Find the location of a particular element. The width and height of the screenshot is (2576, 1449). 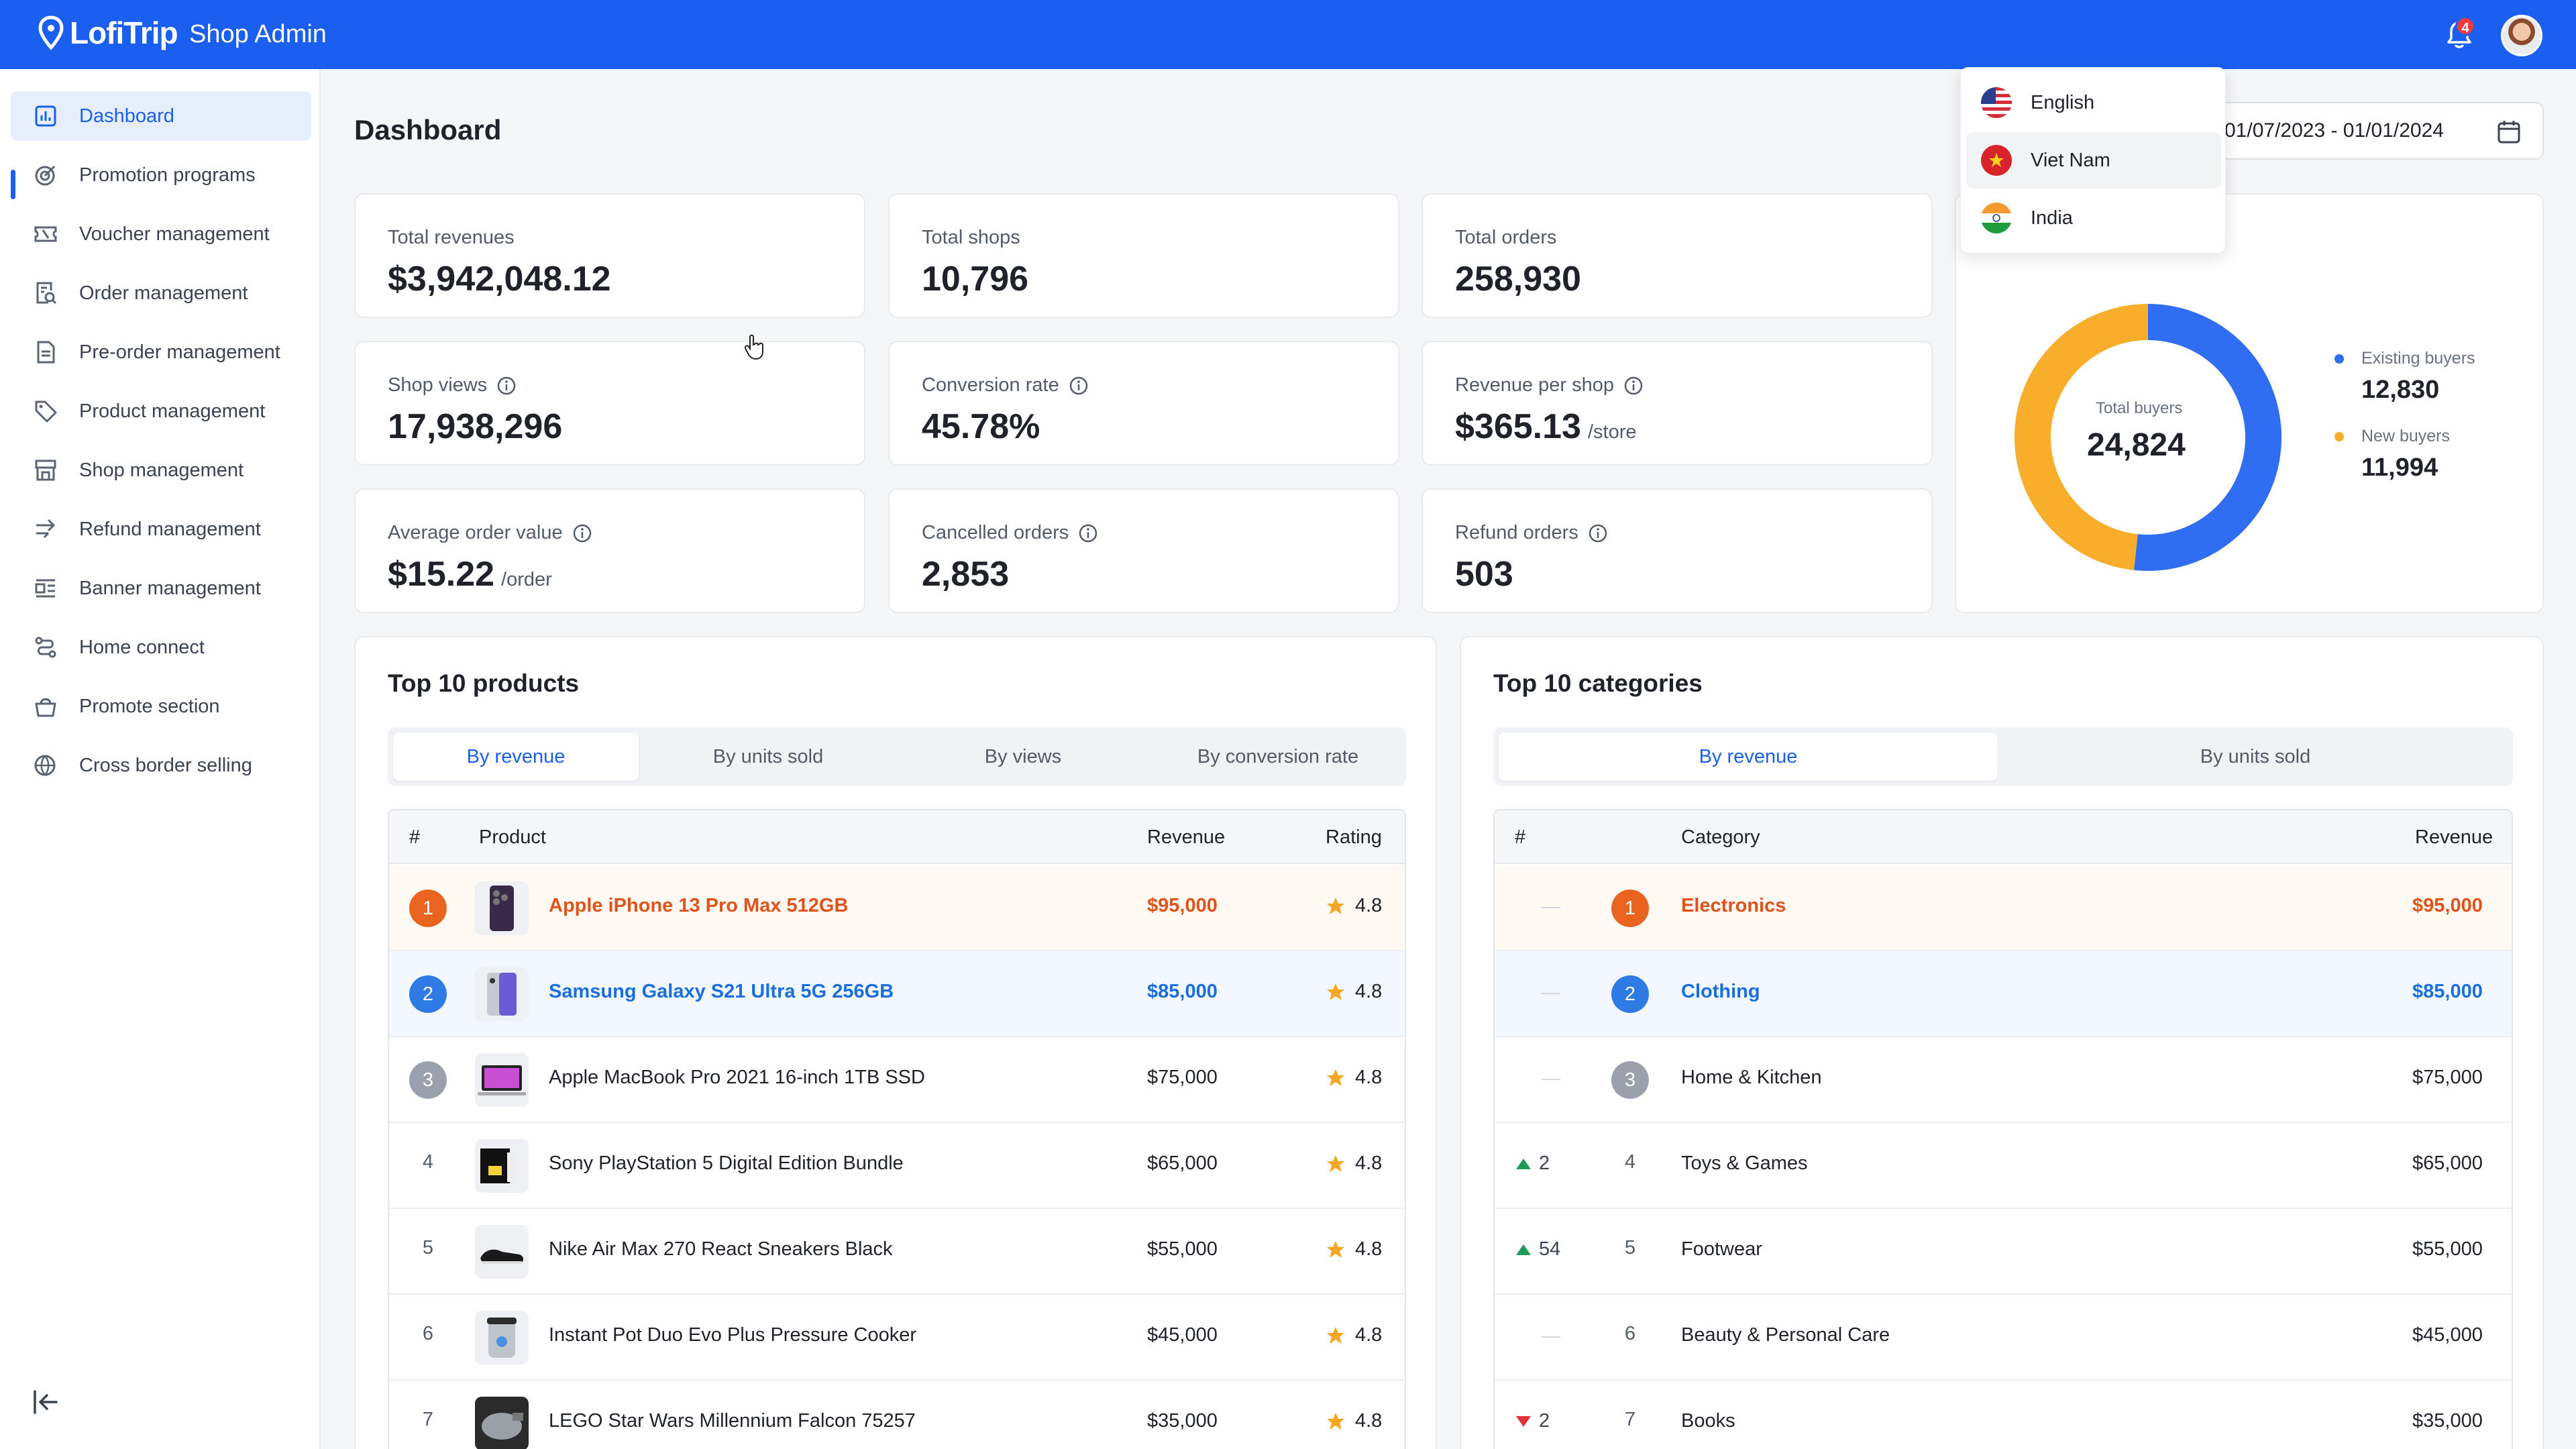

table-row: 1 Electronics $95,000 is located at coordinates (2003, 908).